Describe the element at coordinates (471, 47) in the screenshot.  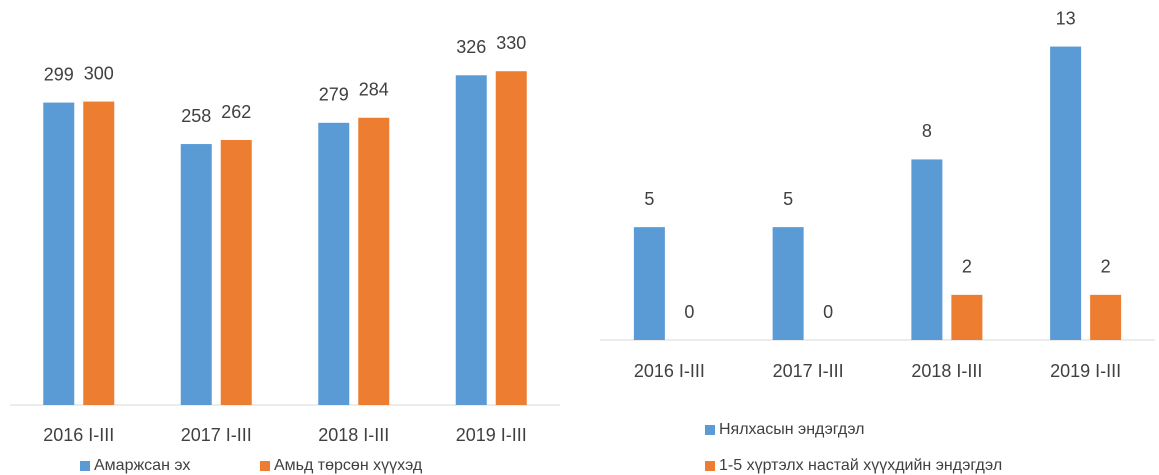
I see `data-label: 326` at that location.